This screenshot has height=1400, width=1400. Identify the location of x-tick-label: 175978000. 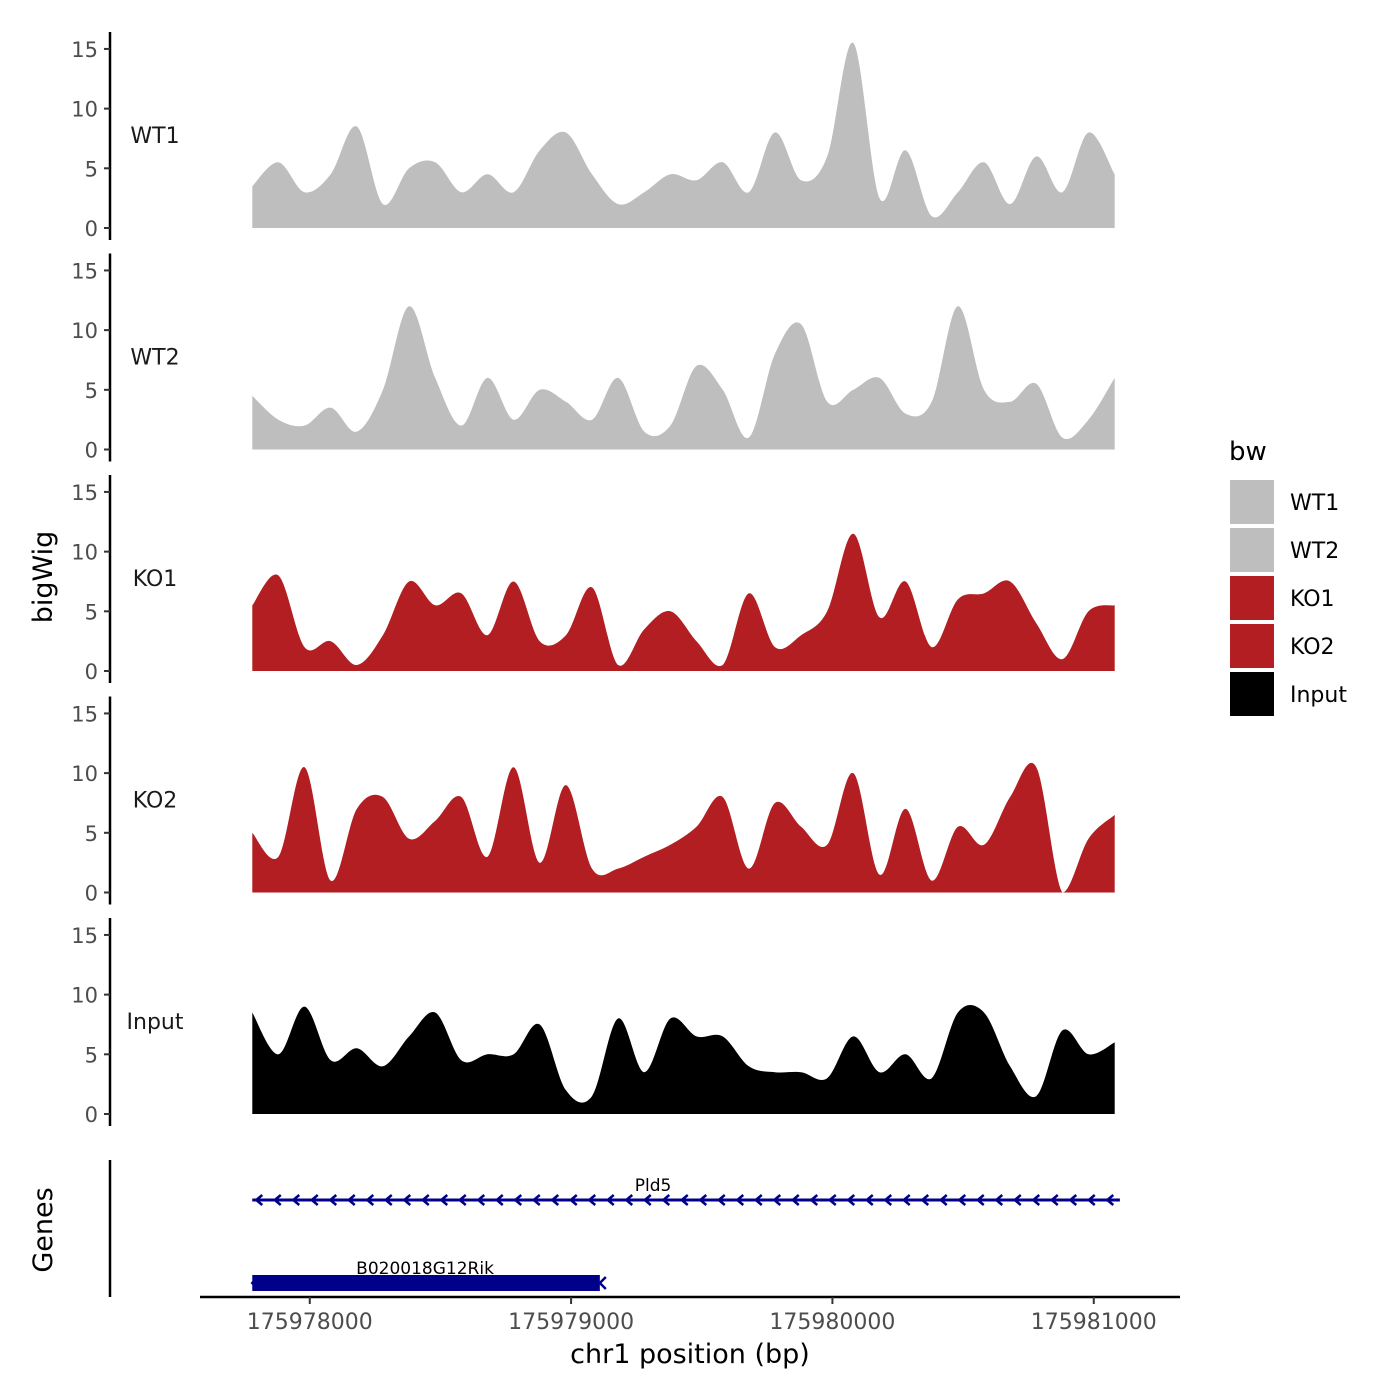
(310, 1322).